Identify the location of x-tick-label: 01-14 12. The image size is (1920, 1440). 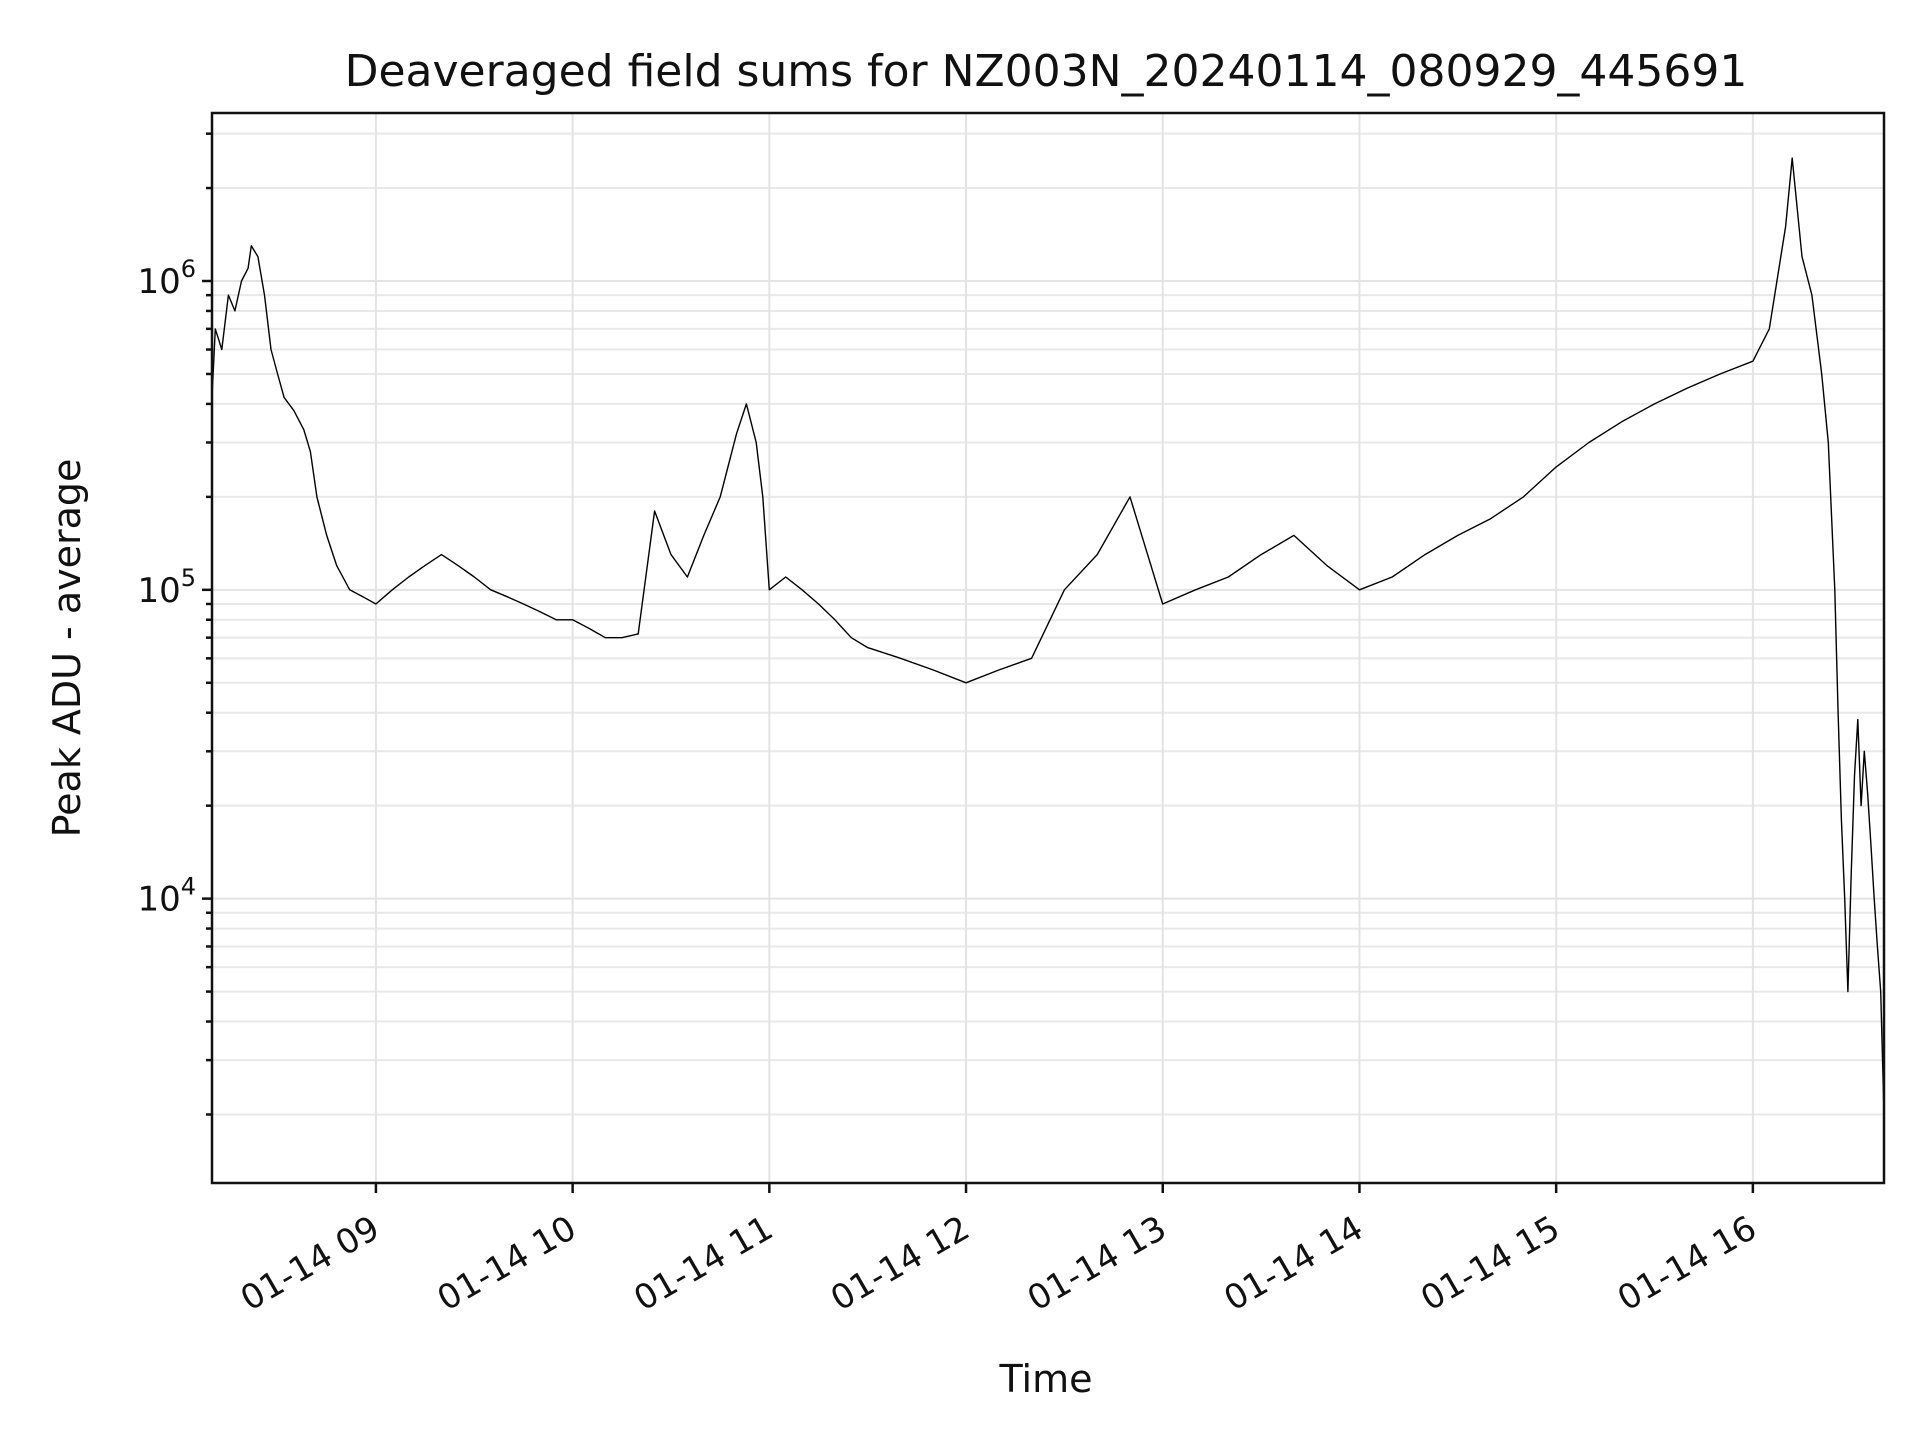
(900, 1263).